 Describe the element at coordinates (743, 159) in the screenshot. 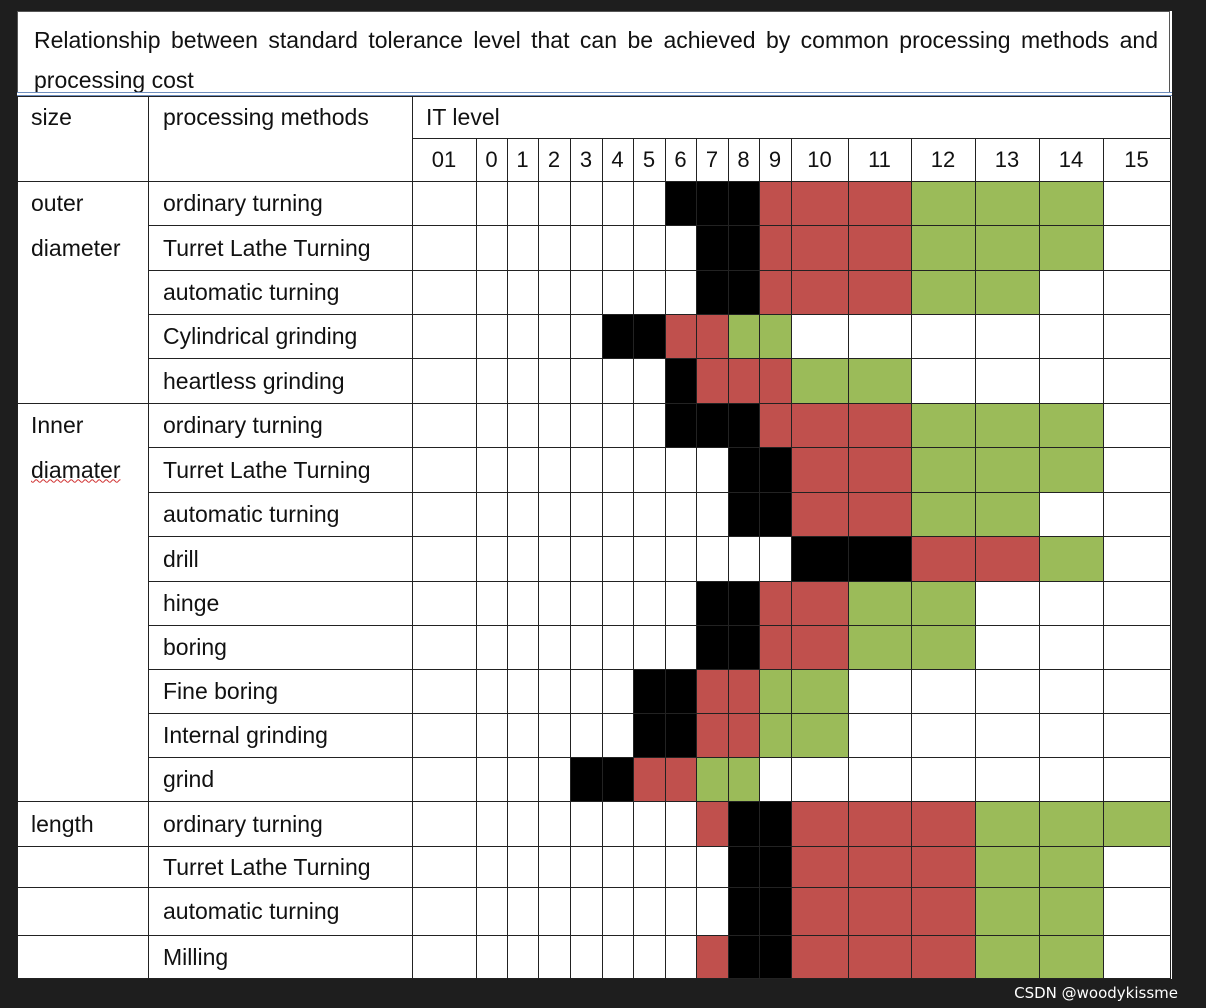

I see `it-level-header: 8` at that location.